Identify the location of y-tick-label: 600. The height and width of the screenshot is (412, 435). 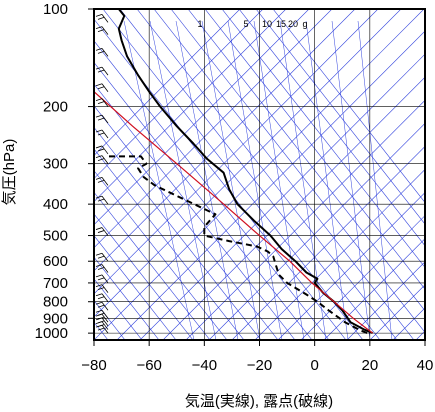
(55, 261).